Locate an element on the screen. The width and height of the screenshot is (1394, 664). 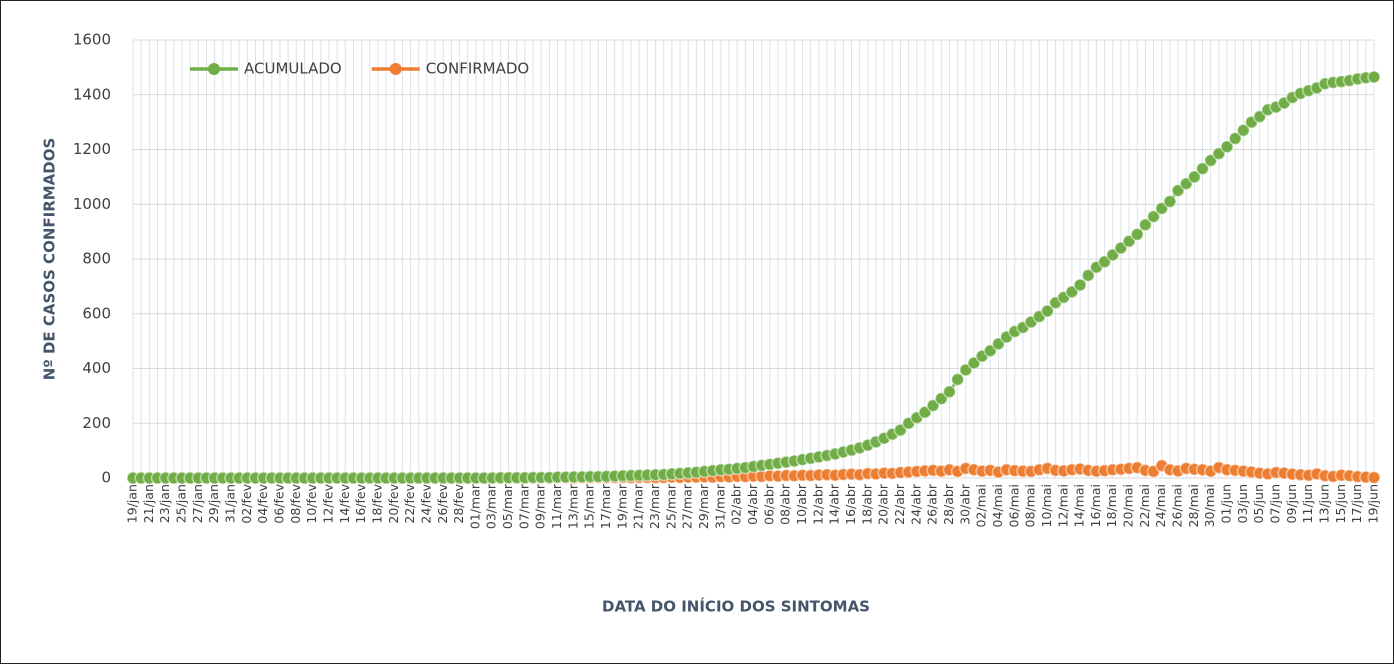
y-tick-label: 800 is located at coordinates (96, 259).